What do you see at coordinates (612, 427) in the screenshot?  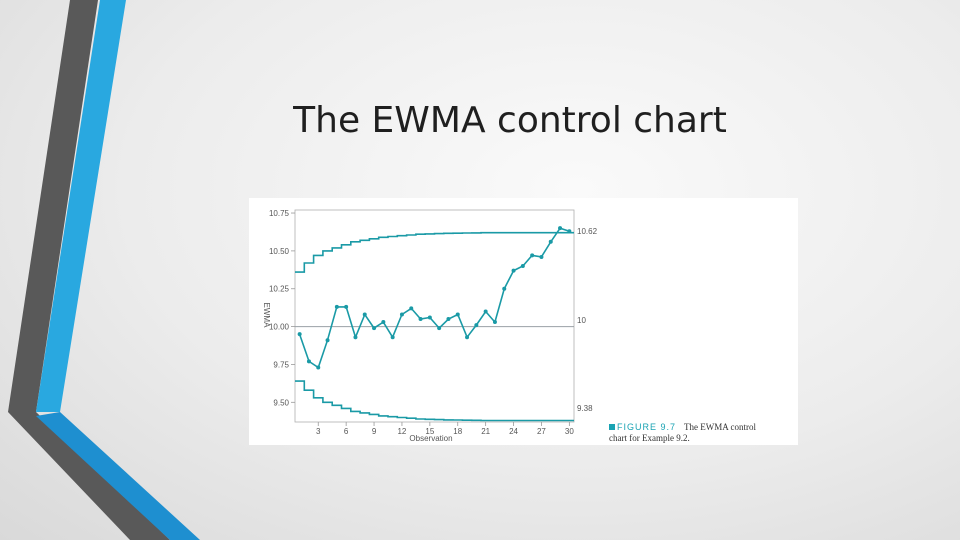 I see `caption-square-icon` at bounding box center [612, 427].